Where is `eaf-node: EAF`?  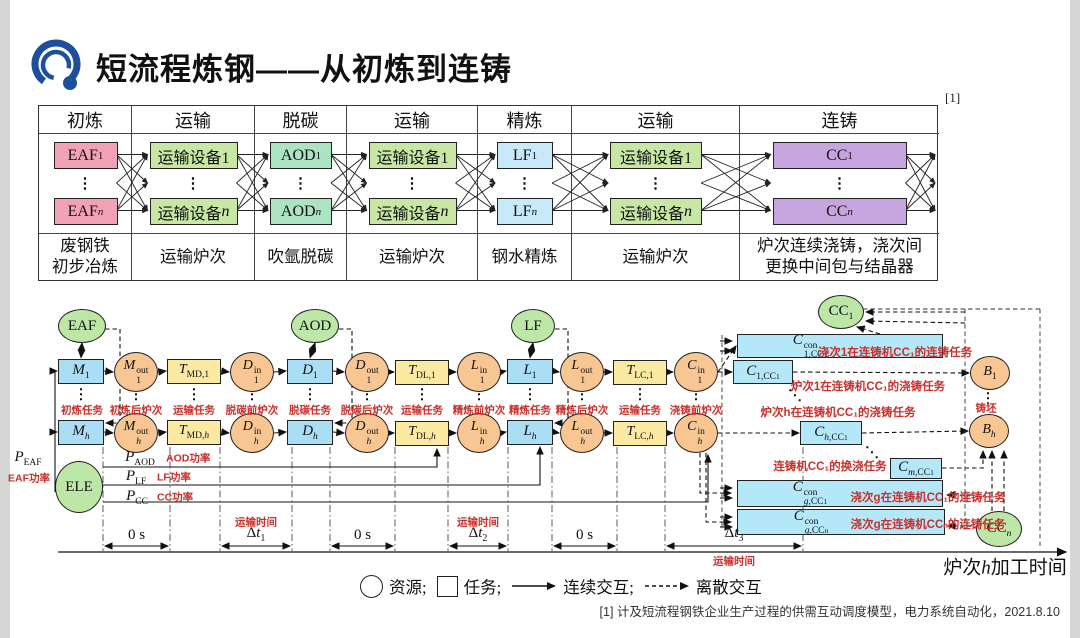 eaf-node: EAF is located at coordinates (82, 326).